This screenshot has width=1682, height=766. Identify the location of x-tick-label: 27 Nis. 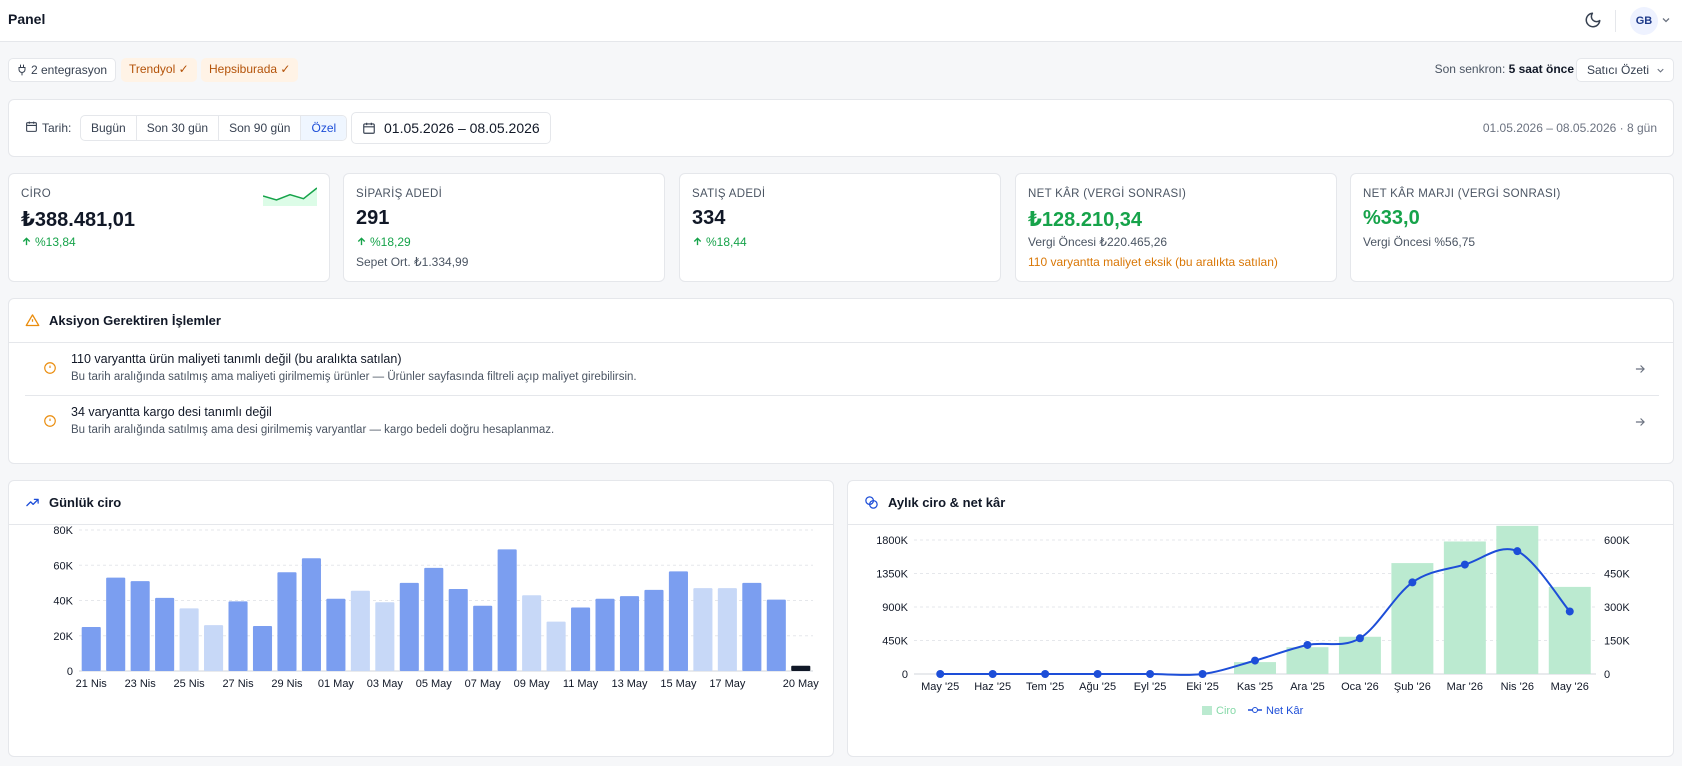
(238, 684).